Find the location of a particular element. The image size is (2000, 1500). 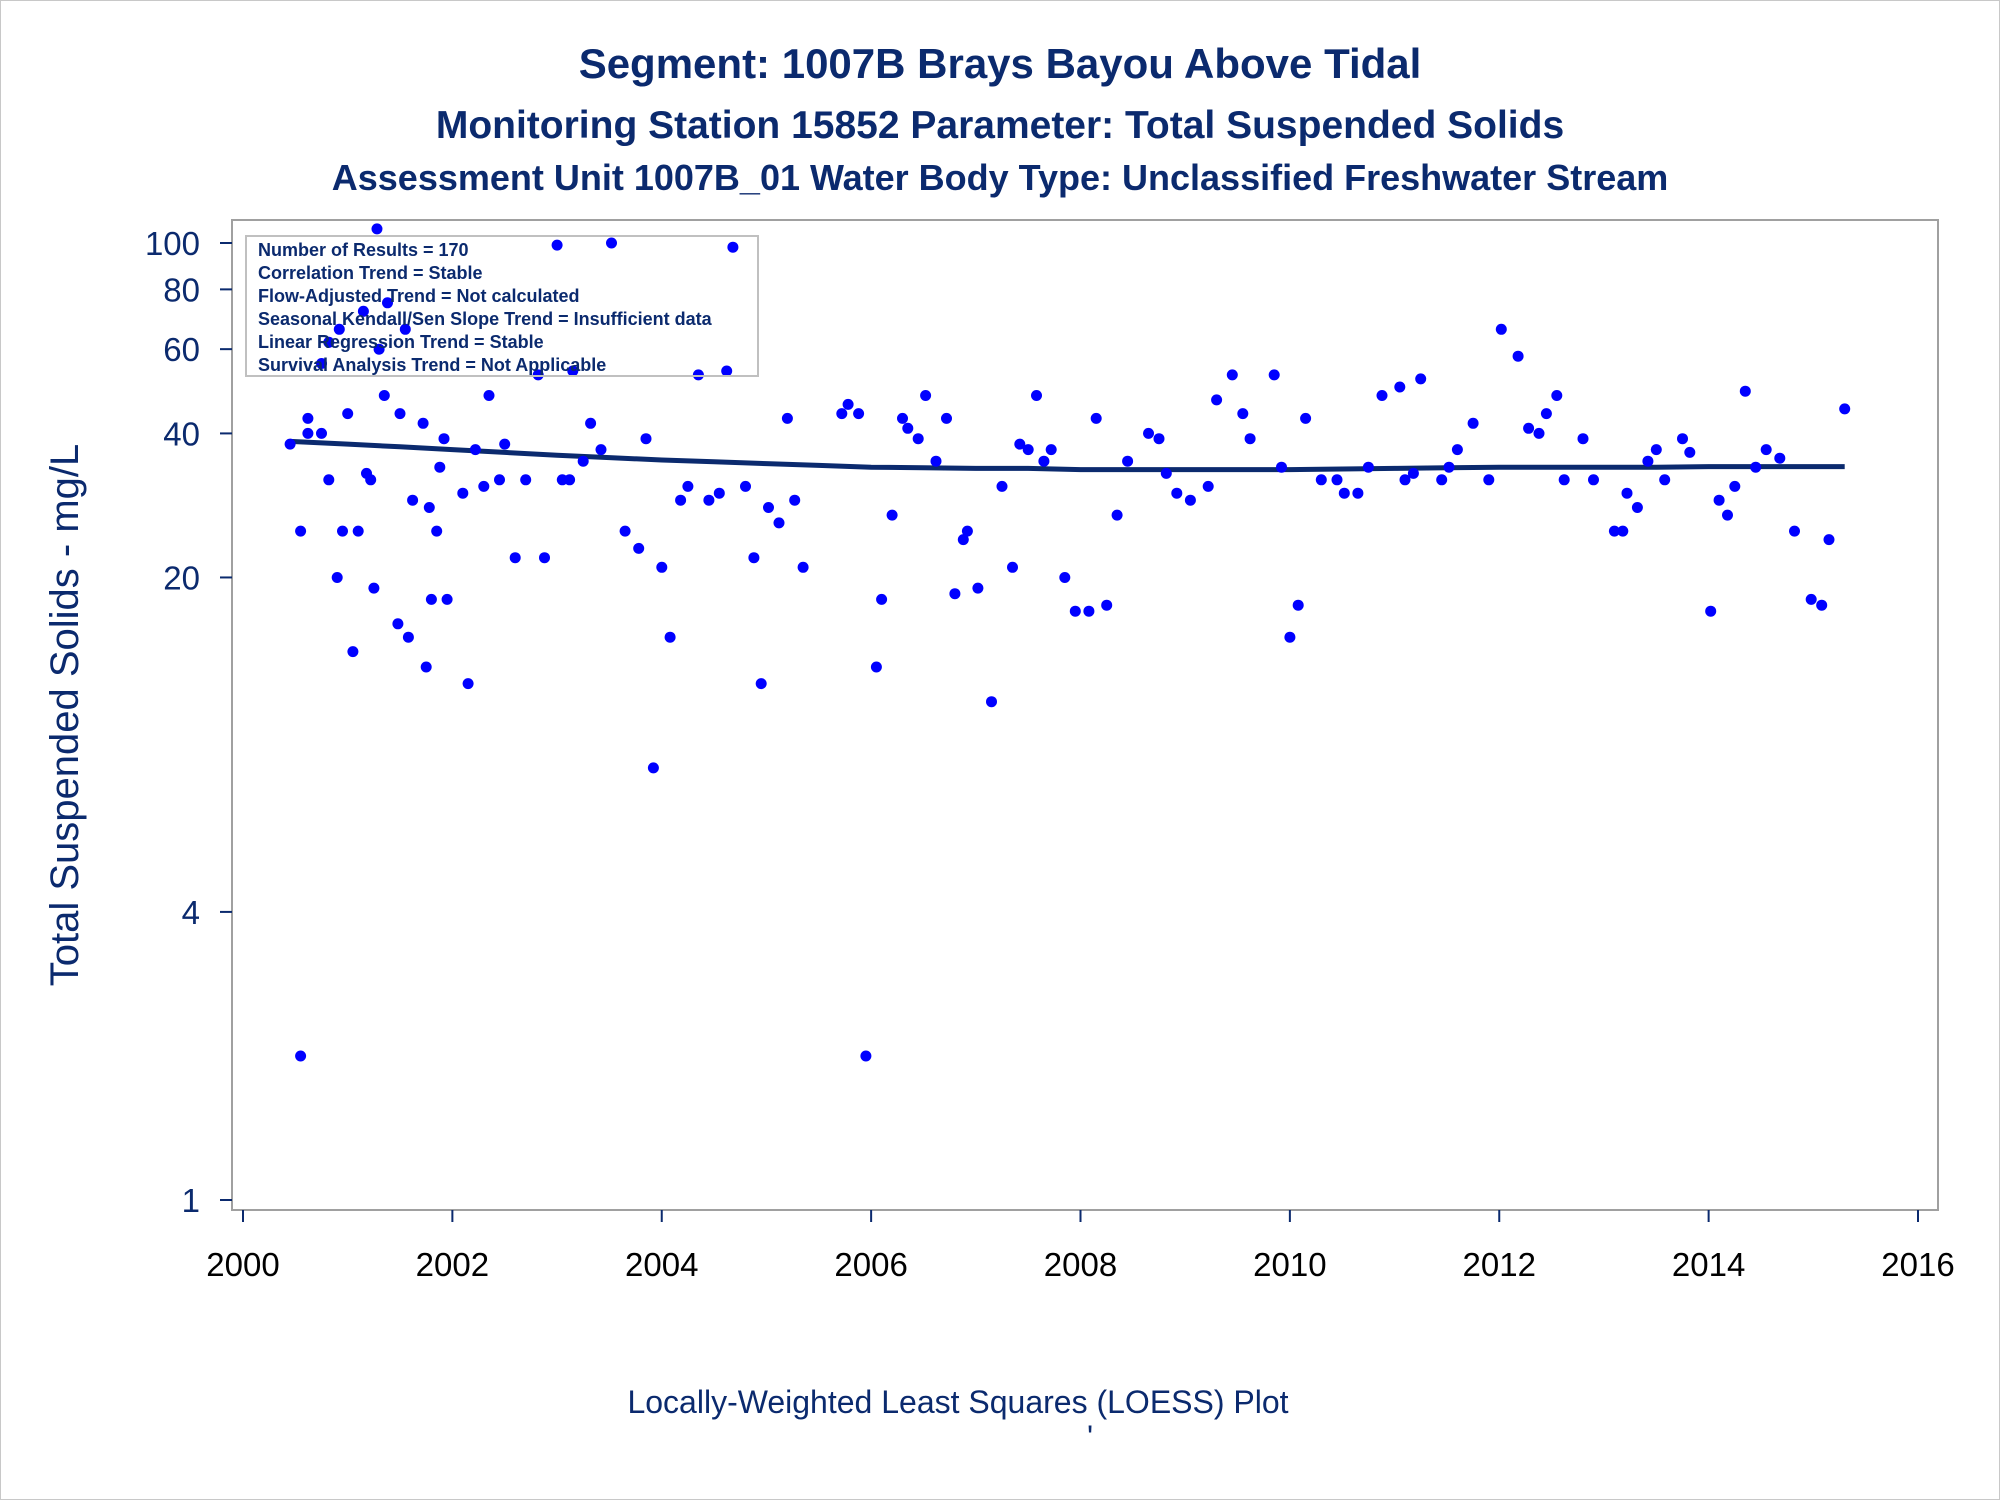

y-tick-label: 40 is located at coordinates (181, 433).